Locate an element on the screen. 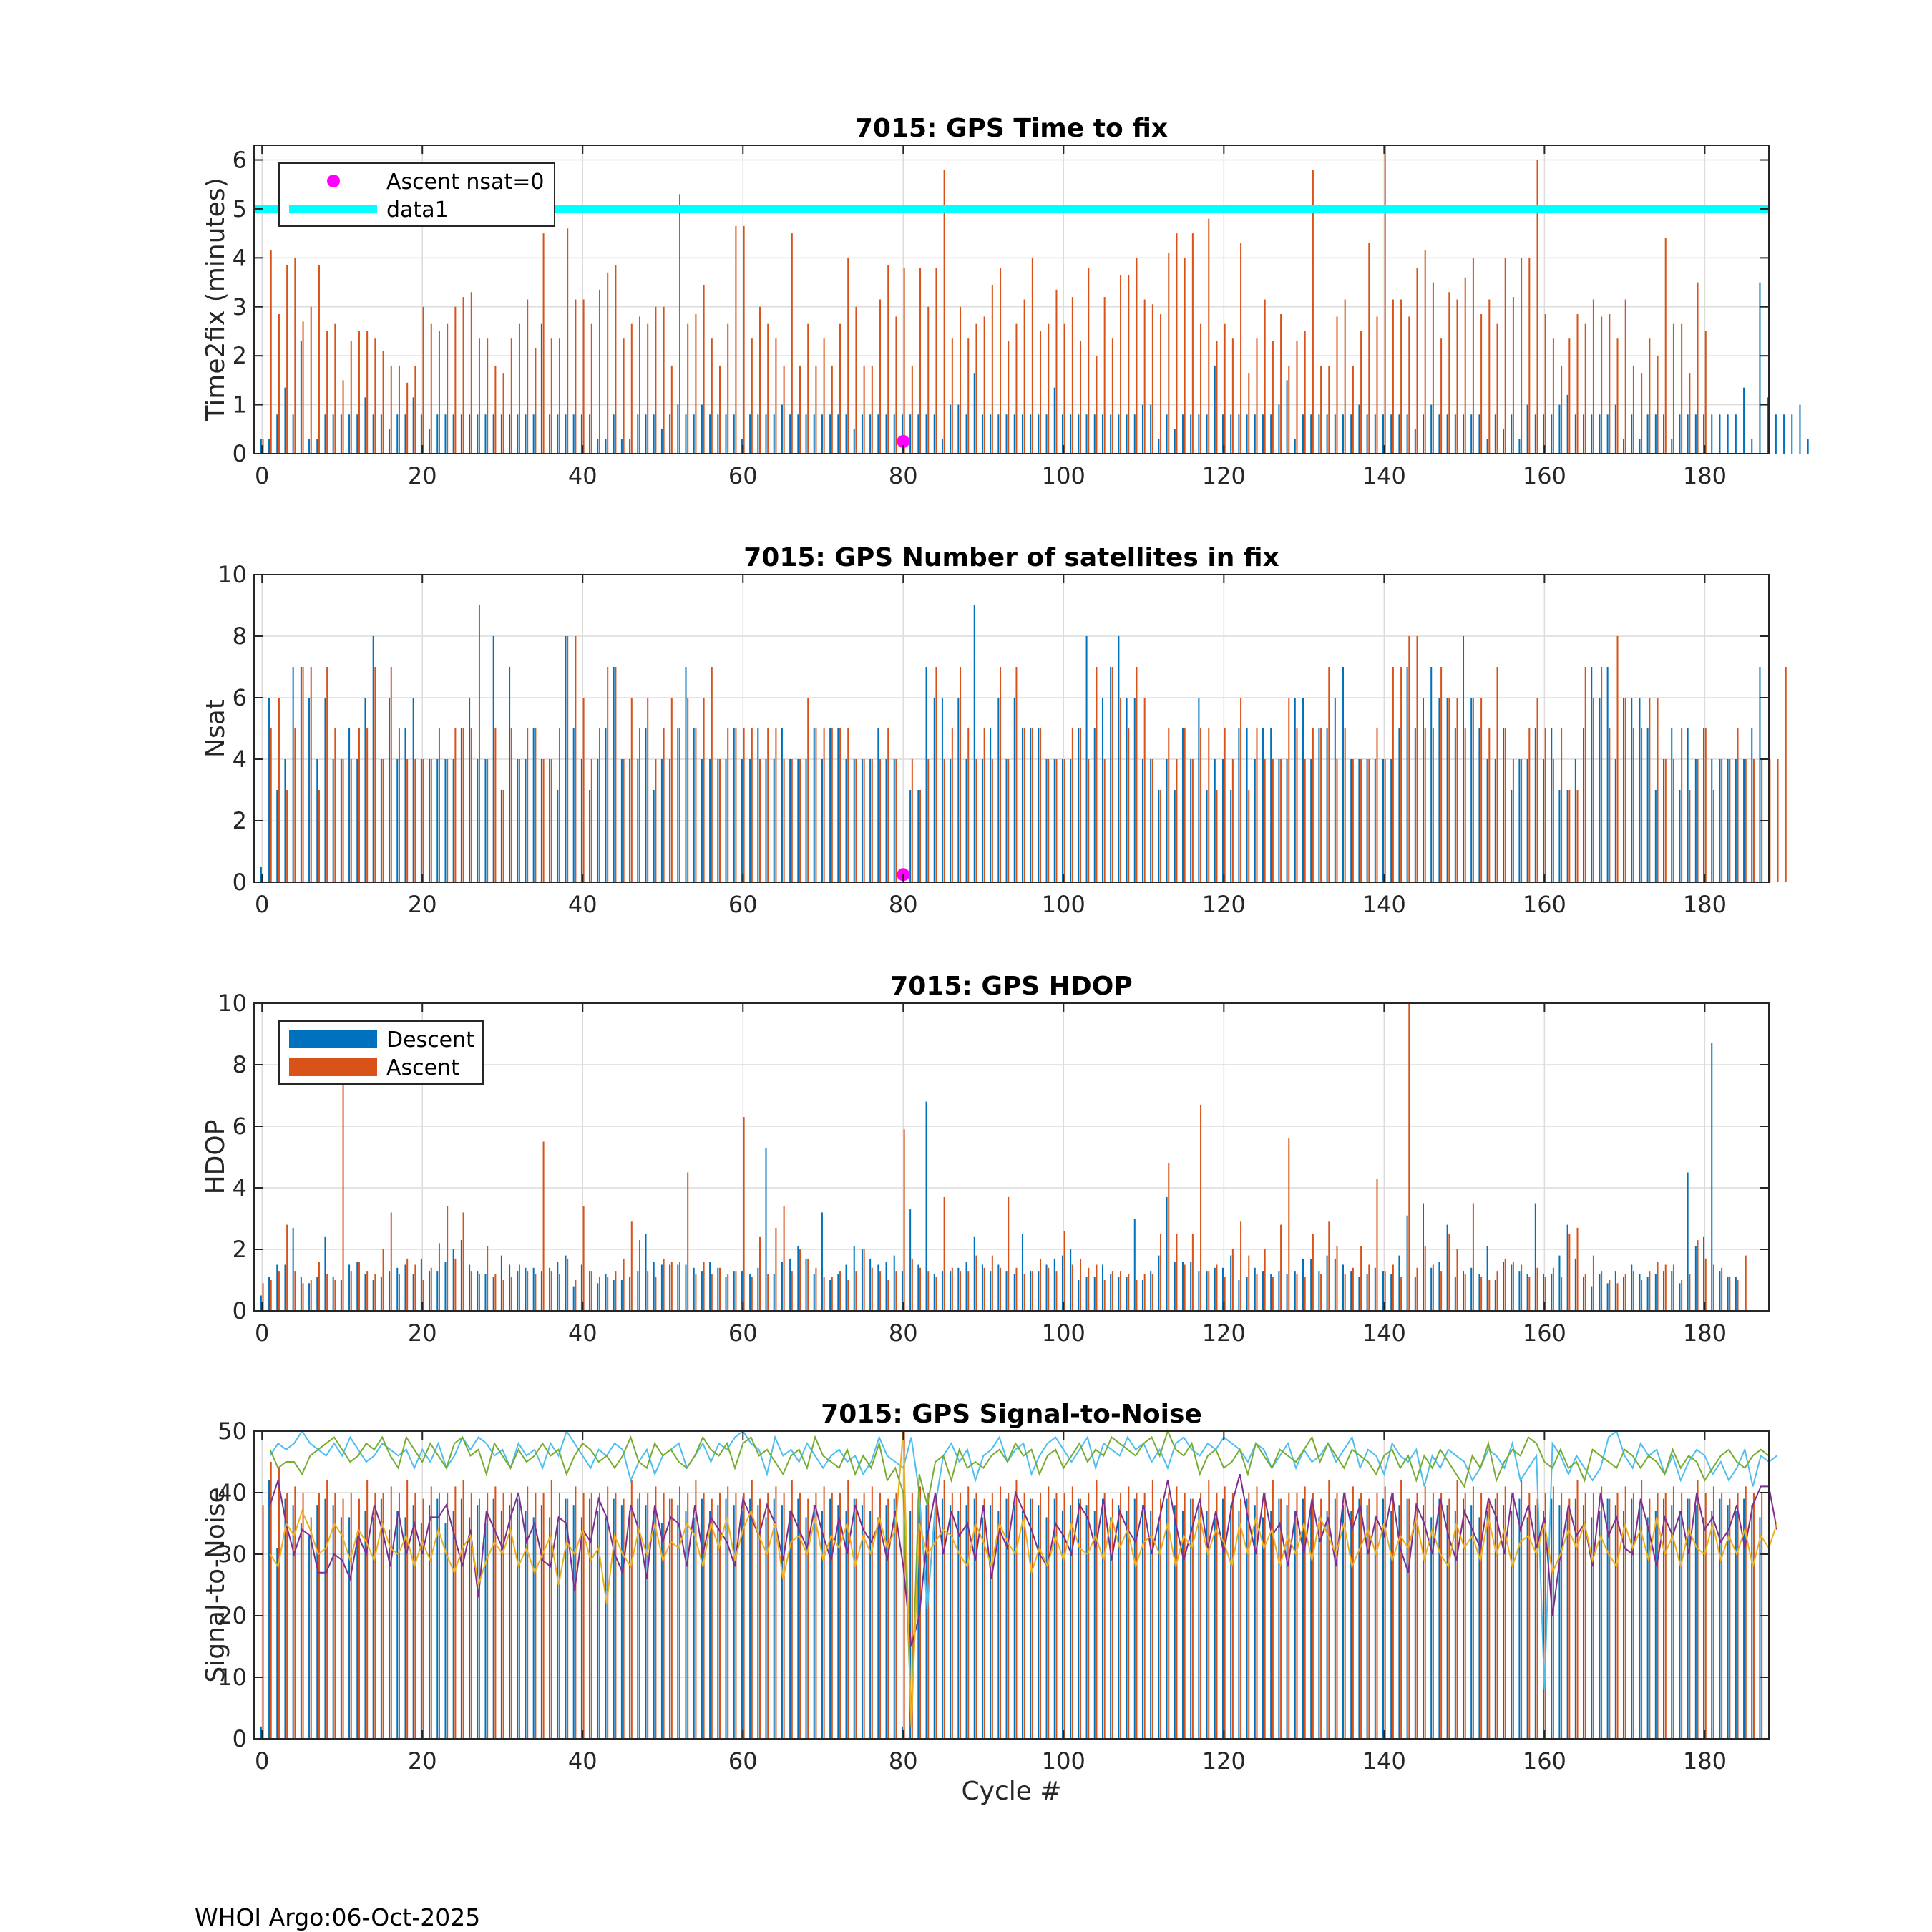 Image resolution: width=1932 pixels, height=1932 pixels. y-axis-label: Signal-to-Noise is located at coordinates (215, 1584).